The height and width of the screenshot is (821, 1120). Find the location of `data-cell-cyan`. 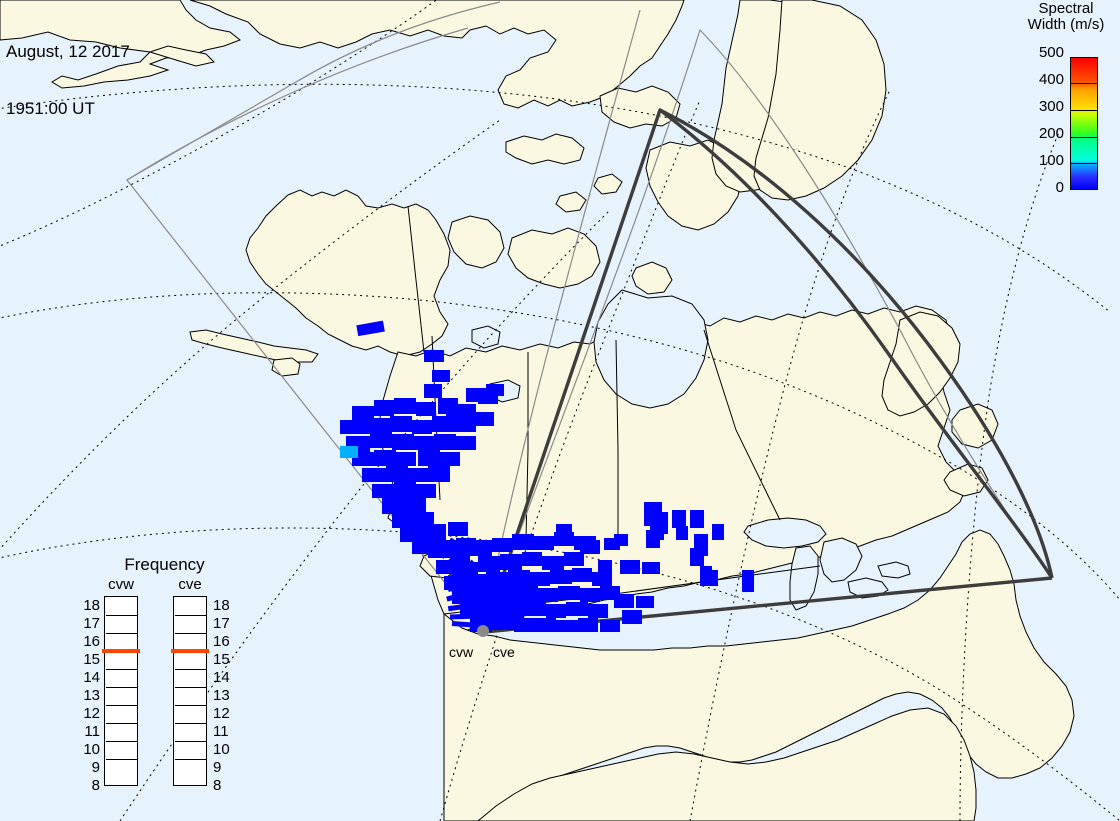

data-cell-cyan is located at coordinates (349, 452).